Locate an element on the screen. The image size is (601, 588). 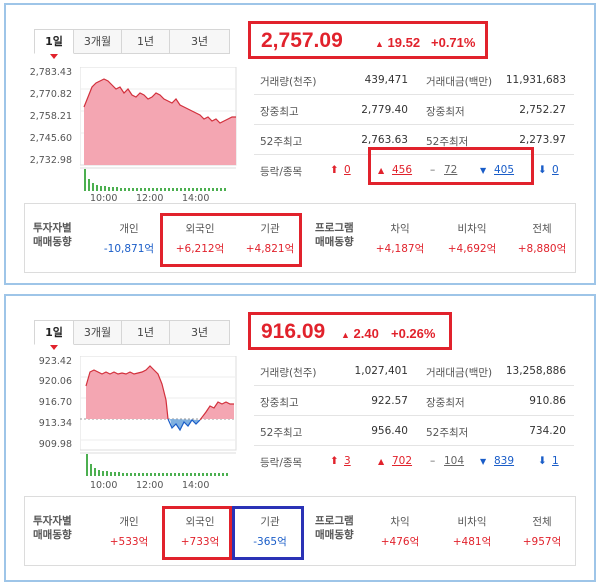
advance-decline-row: 등락/종목 ⬆ 0 ▲ 456 – 72 ▼ 405 ⬇ 0 is located at coordinates (414, 170).